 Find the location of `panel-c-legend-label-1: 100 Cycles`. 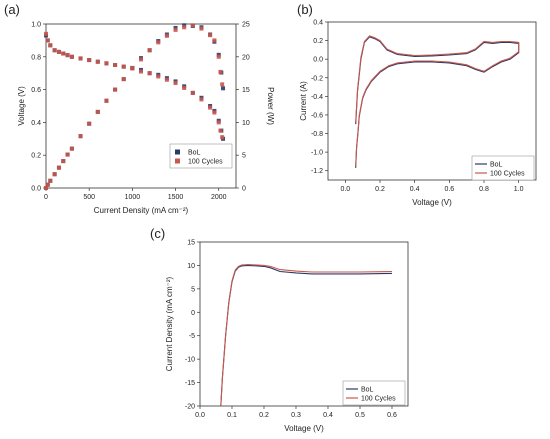

panel-c-legend-label-1: 100 Cycles is located at coordinates (378, 399).